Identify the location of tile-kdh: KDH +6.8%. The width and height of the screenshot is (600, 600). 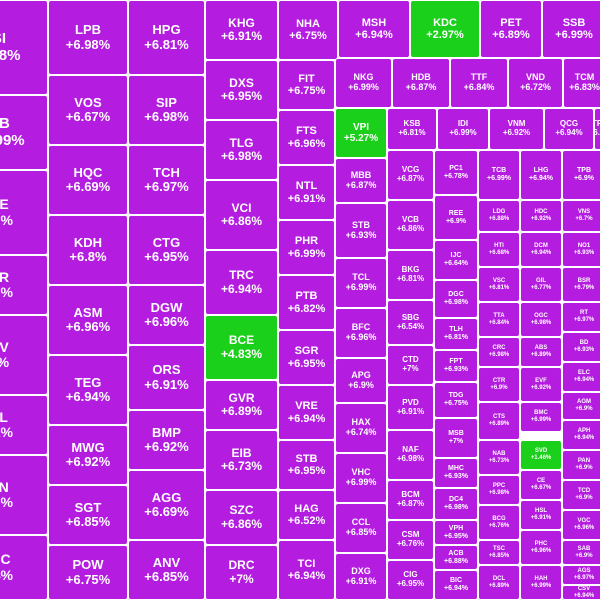
(88, 250).